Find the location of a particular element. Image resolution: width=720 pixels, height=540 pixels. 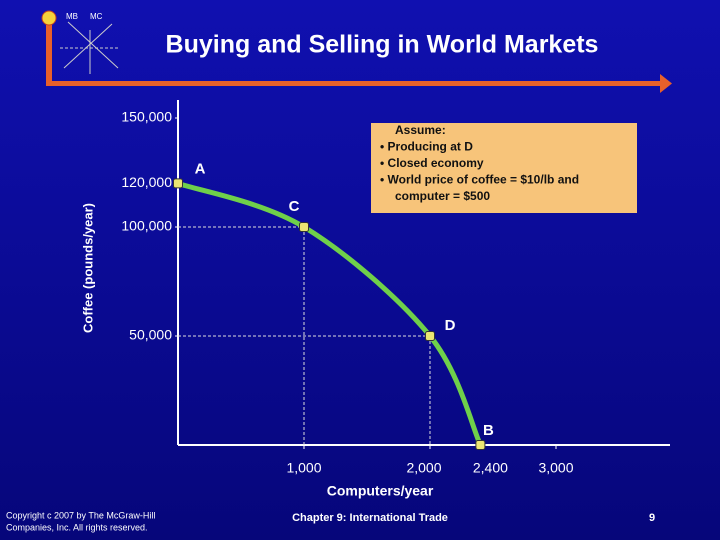

title-rule is located at coordinates (356, 83).